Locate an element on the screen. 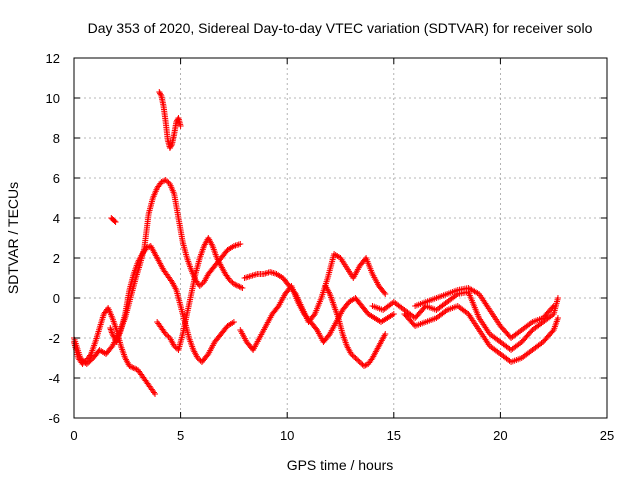  y-tick-labels: -6 -4 -2 0 2 4 6 8 10 12 is located at coordinates (53, 238).